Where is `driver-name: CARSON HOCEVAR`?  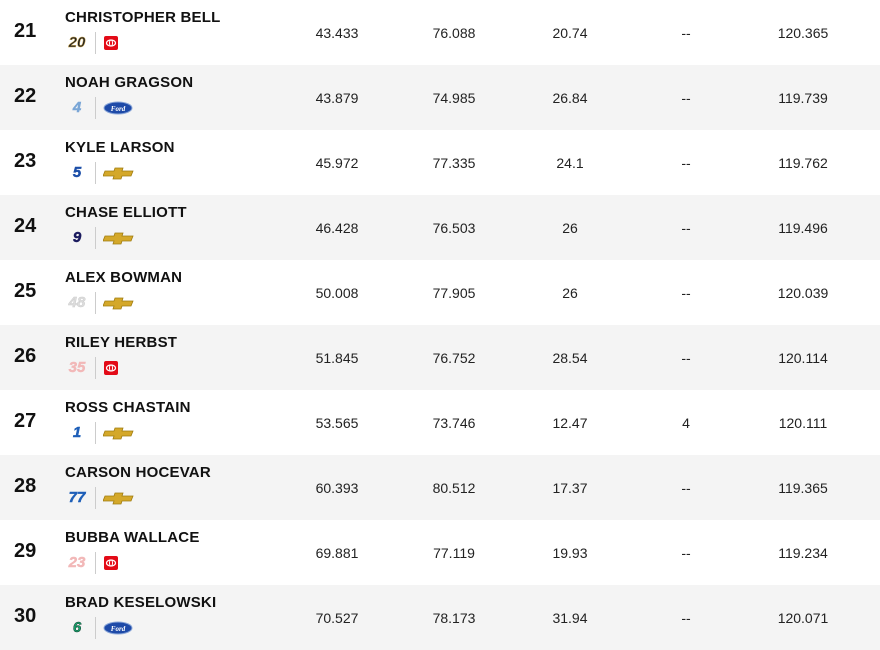 driver-name: CARSON HOCEVAR is located at coordinates (138, 472).